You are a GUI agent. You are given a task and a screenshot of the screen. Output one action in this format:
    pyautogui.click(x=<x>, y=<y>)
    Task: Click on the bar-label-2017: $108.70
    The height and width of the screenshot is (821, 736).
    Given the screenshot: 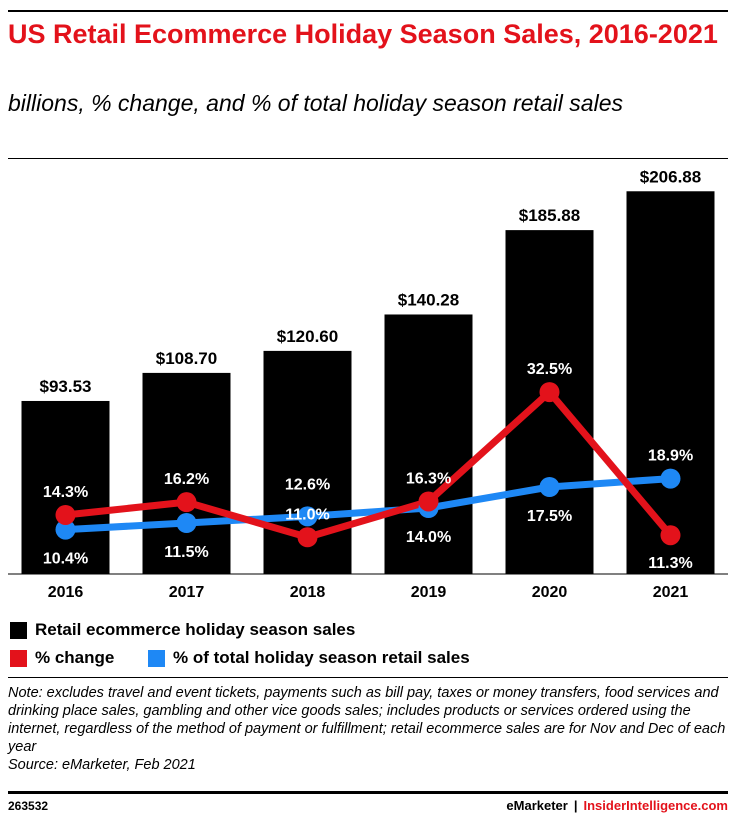 What is the action you would take?
    pyautogui.click(x=186, y=358)
    